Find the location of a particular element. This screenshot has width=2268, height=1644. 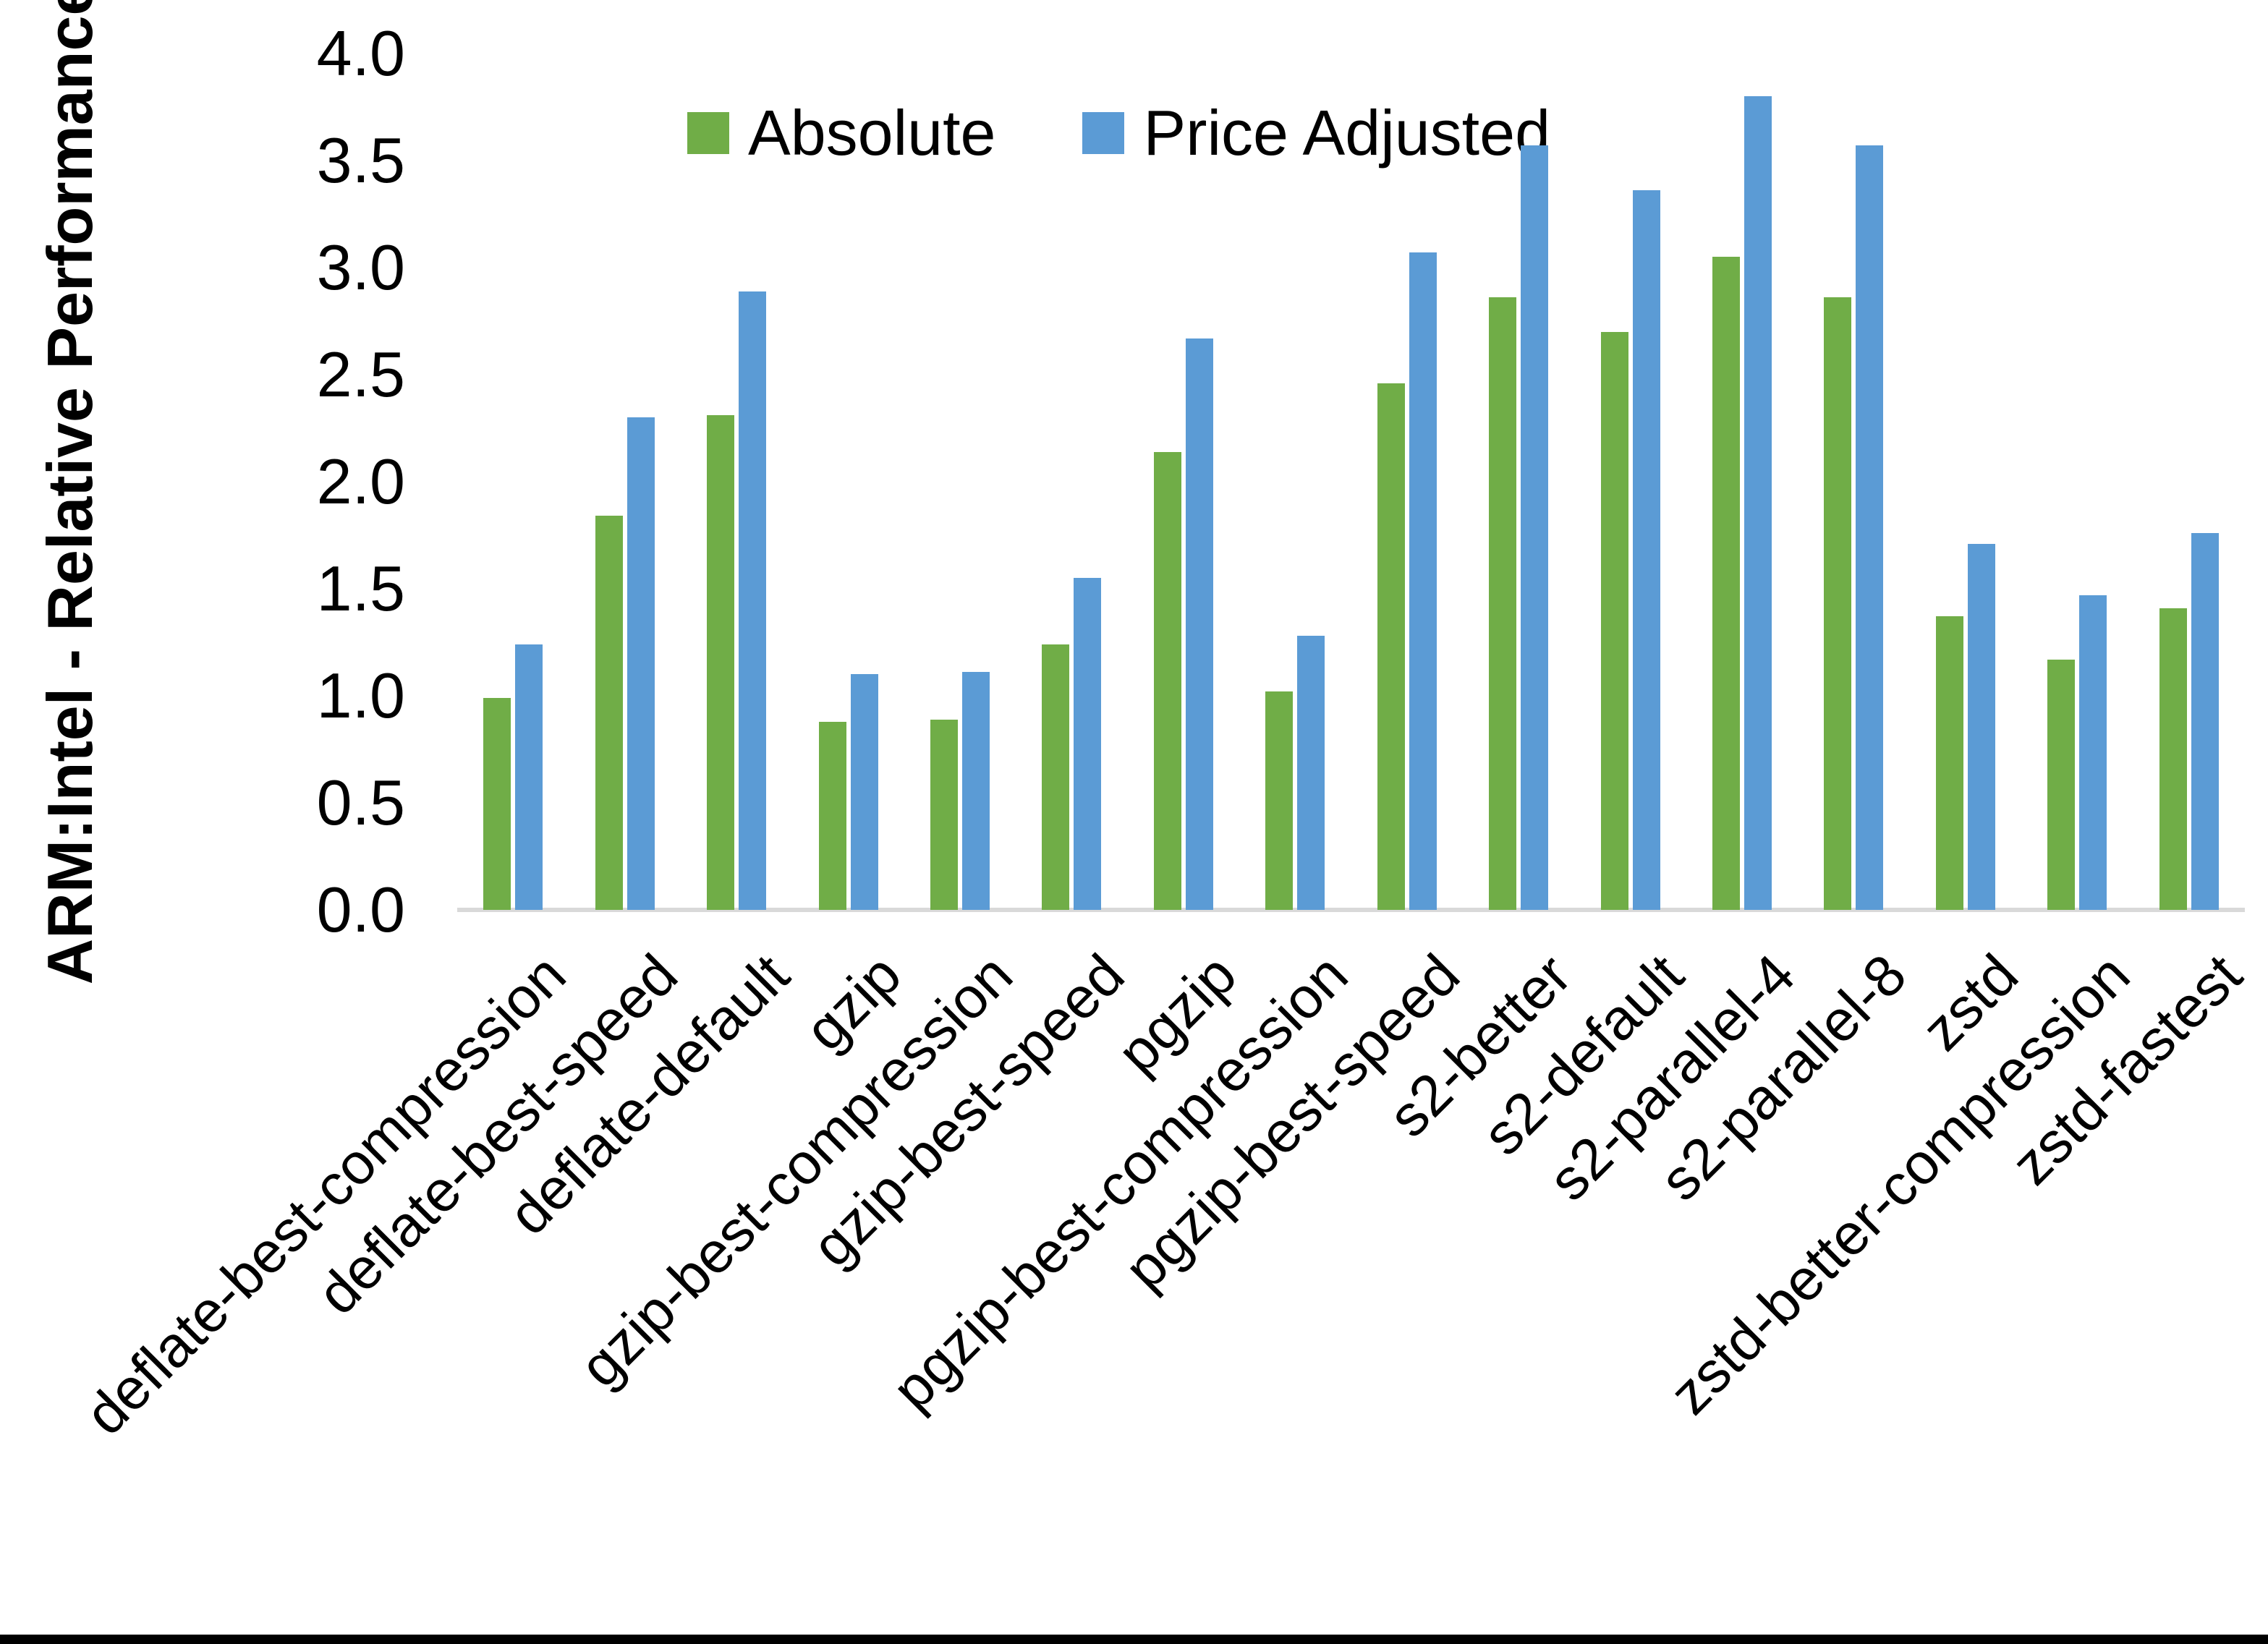

y-tick-label: 2.5 is located at coordinates (360, 374).